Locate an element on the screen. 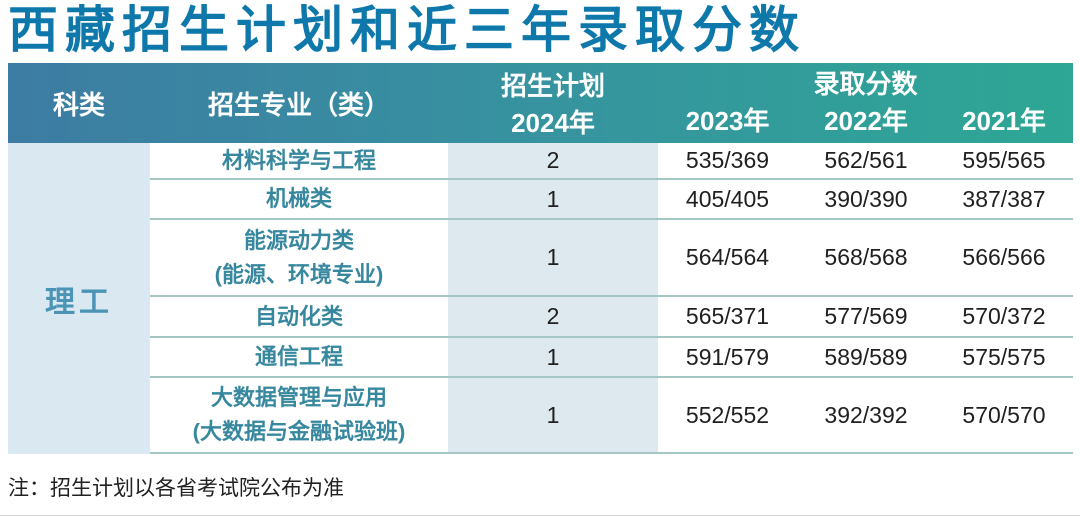 The height and width of the screenshot is (517, 1080). score-cell-2023: 565/371 is located at coordinates (727, 316).